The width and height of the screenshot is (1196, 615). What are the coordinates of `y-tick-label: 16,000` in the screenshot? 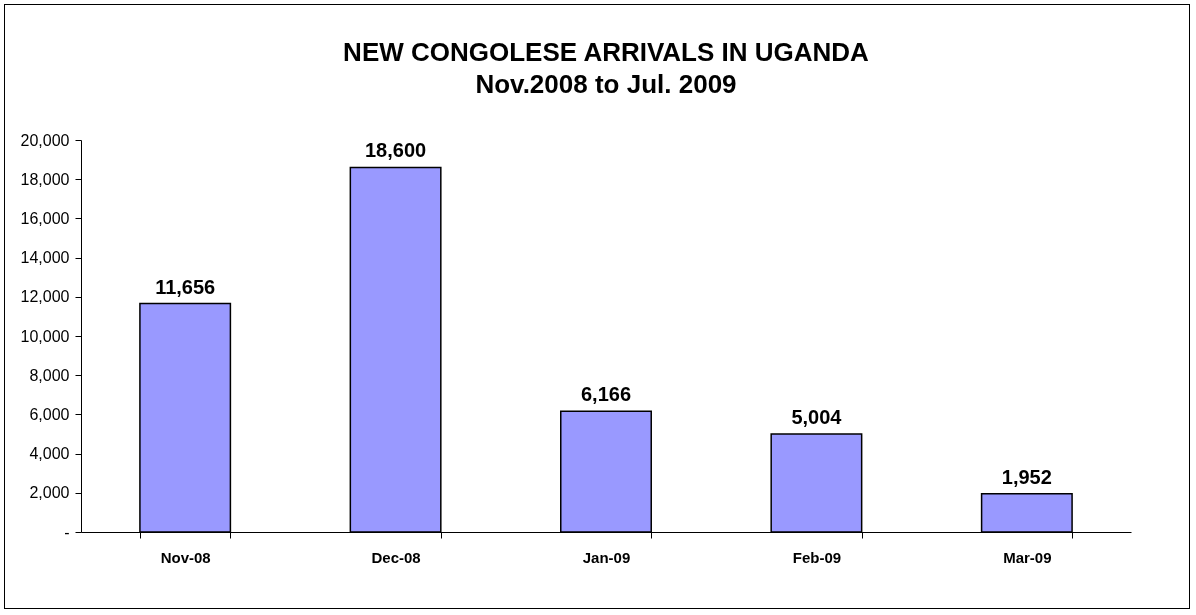 It's located at (45, 218).